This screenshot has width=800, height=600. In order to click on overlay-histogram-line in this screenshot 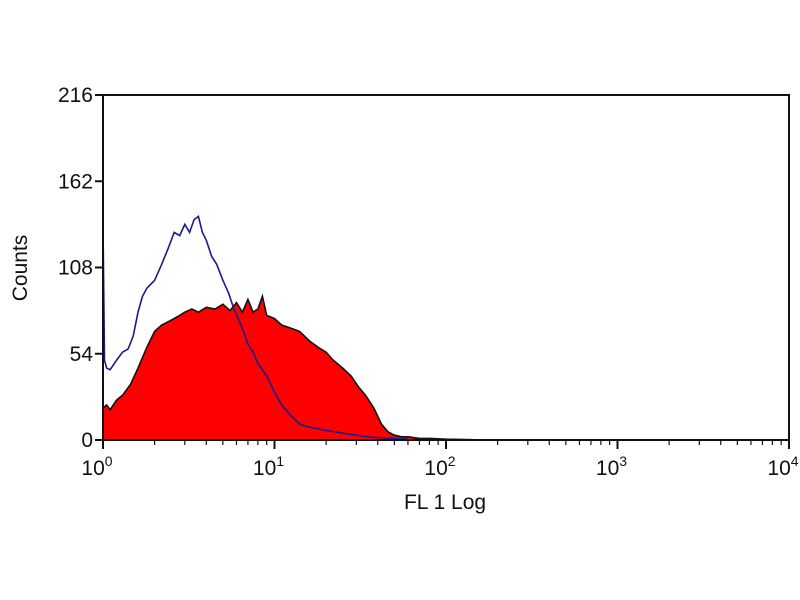, I will do `click(255, 327)`.